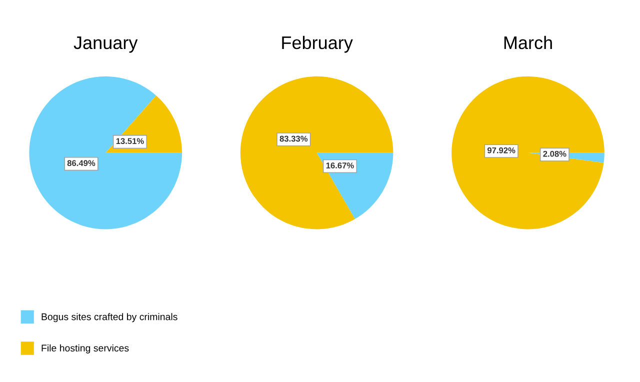 The width and height of the screenshot is (640, 382). What do you see at coordinates (340, 165) in the screenshot?
I see `data-label: 16.67%` at bounding box center [340, 165].